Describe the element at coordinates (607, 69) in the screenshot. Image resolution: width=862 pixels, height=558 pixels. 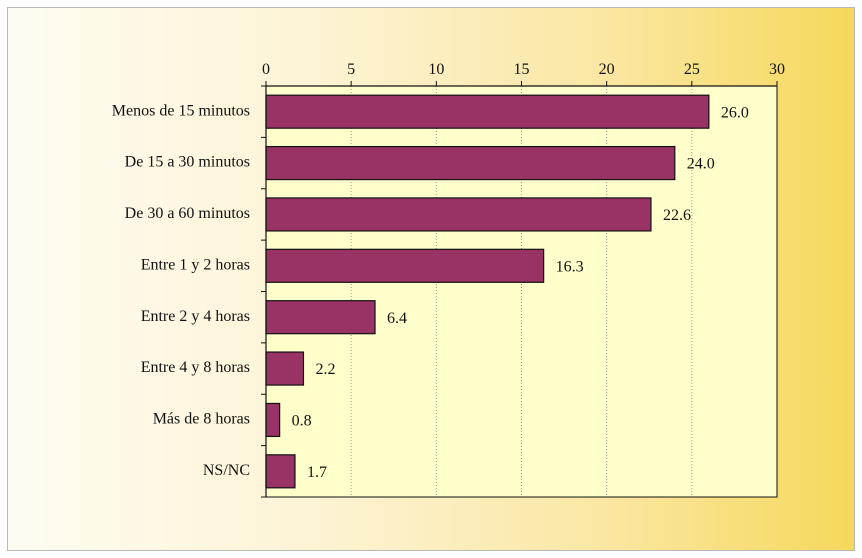
I see `x-tick-label: 20` at that location.